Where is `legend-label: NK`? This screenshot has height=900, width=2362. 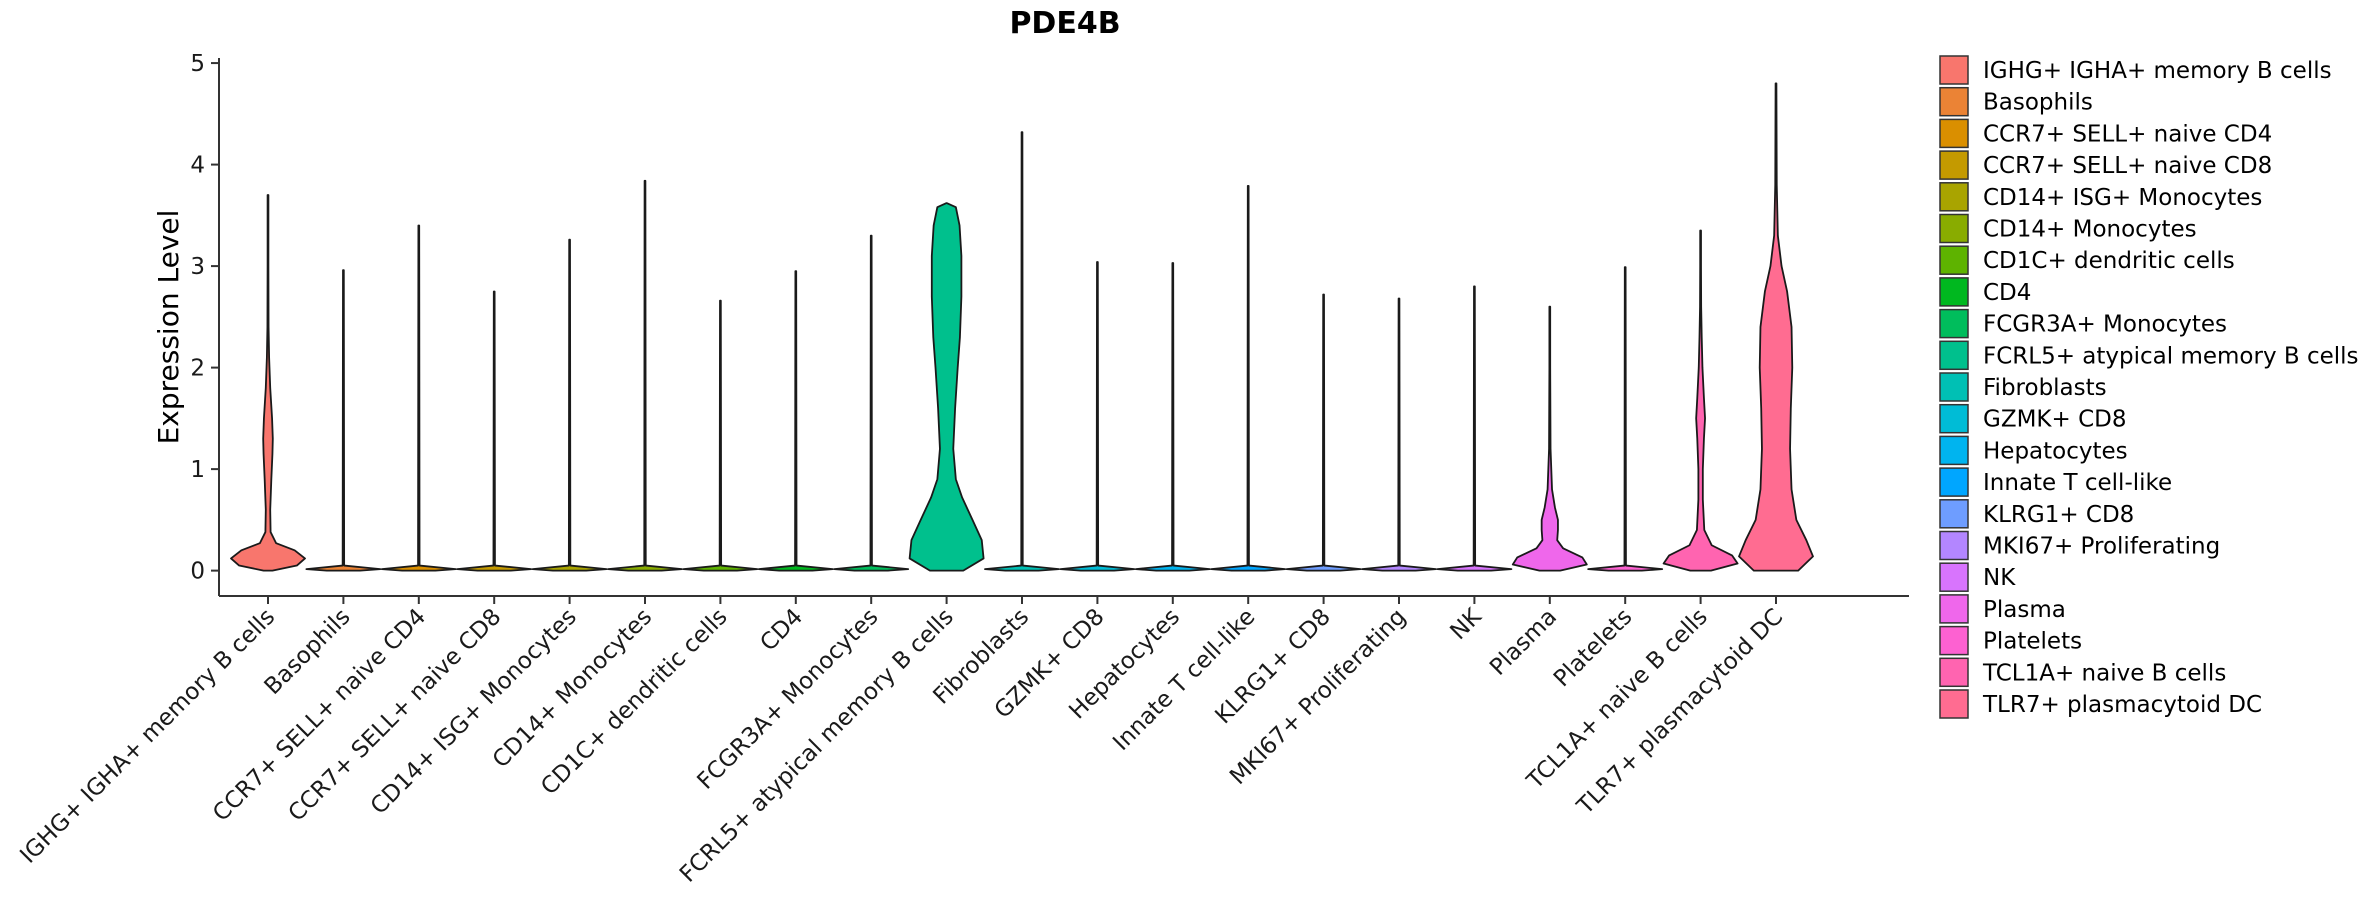
legend-label: NK is located at coordinates (1999, 578).